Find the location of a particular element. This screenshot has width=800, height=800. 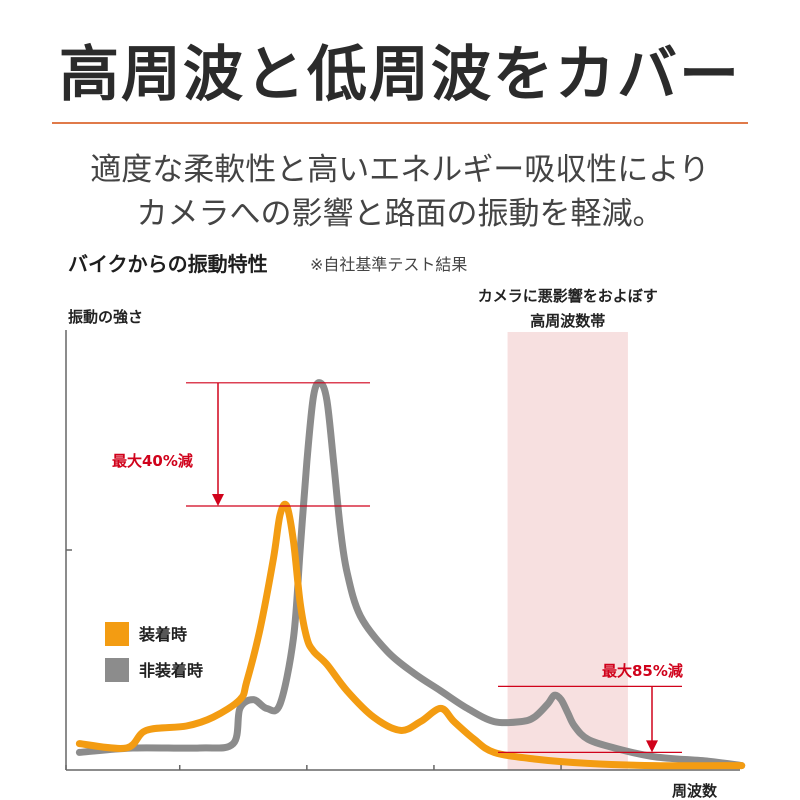

subtitle-line-1: 適度な柔軟性と高いエネルギー吸収性により is located at coordinates (400, 170).